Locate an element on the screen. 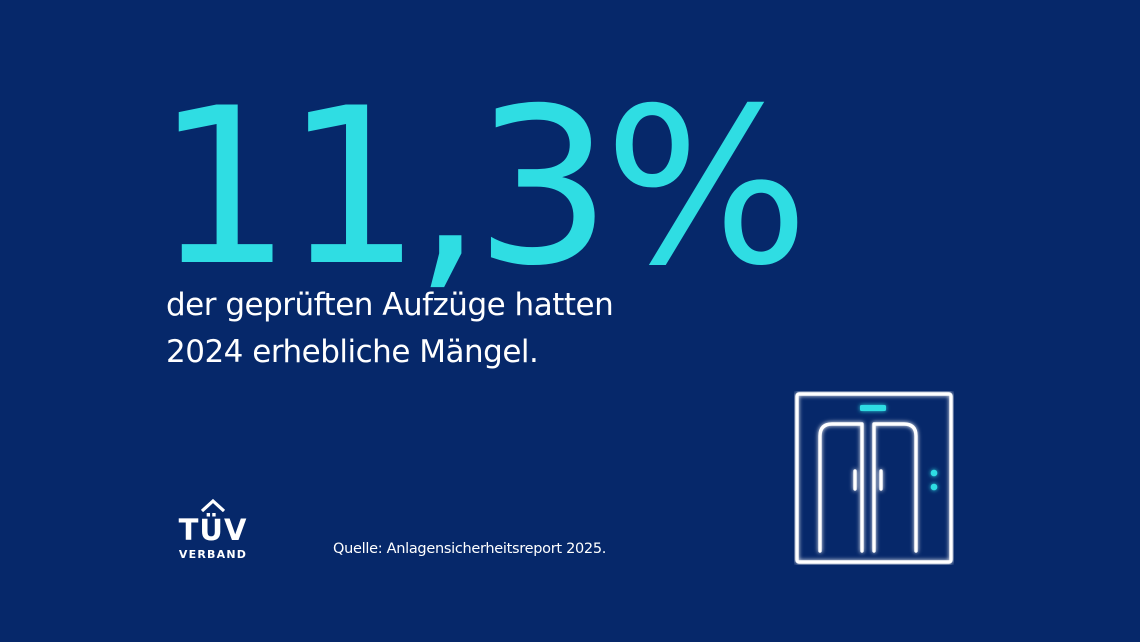 This screenshot has width=1140, height=642. tuv-verband-logo: TÜV VERBAND is located at coordinates (213, 531).